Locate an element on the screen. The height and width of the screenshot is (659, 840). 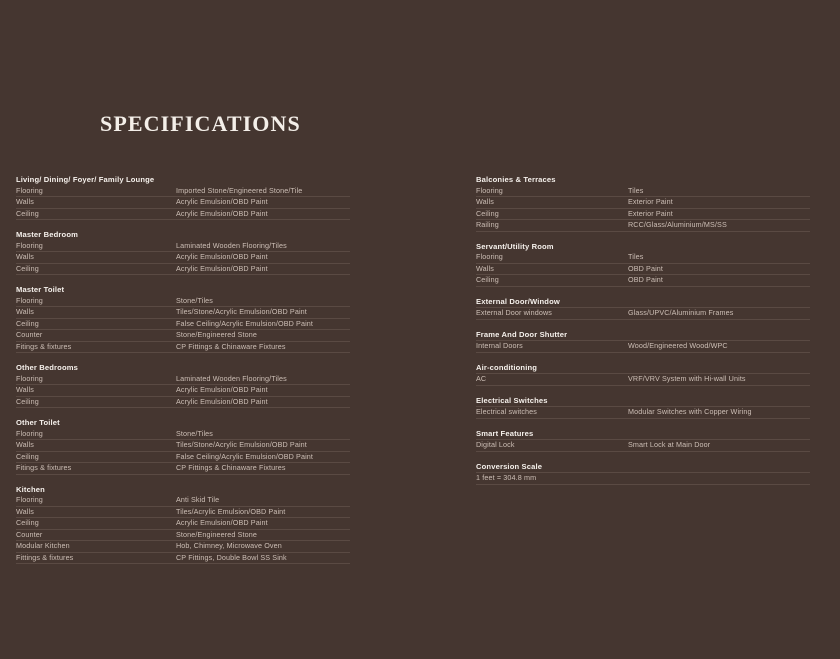
section-heading: Kitchen is located at coordinates (30, 489).